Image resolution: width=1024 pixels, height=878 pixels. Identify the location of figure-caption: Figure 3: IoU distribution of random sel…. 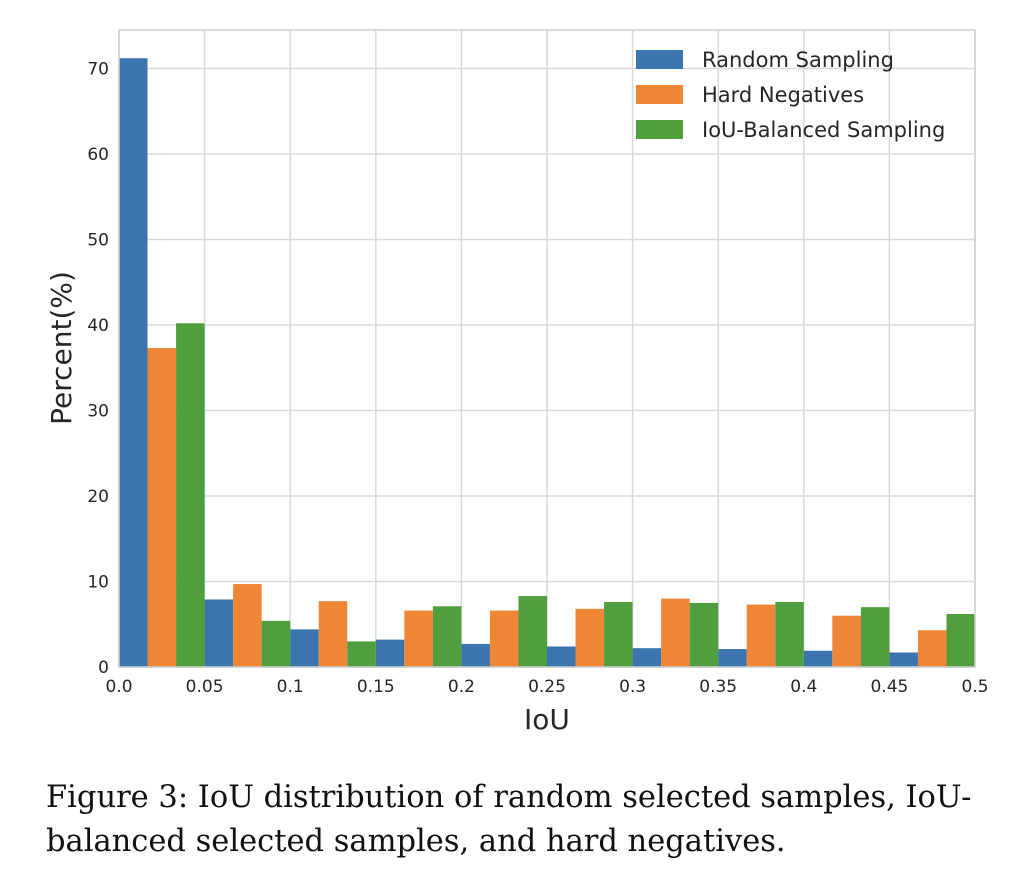
(509, 819).